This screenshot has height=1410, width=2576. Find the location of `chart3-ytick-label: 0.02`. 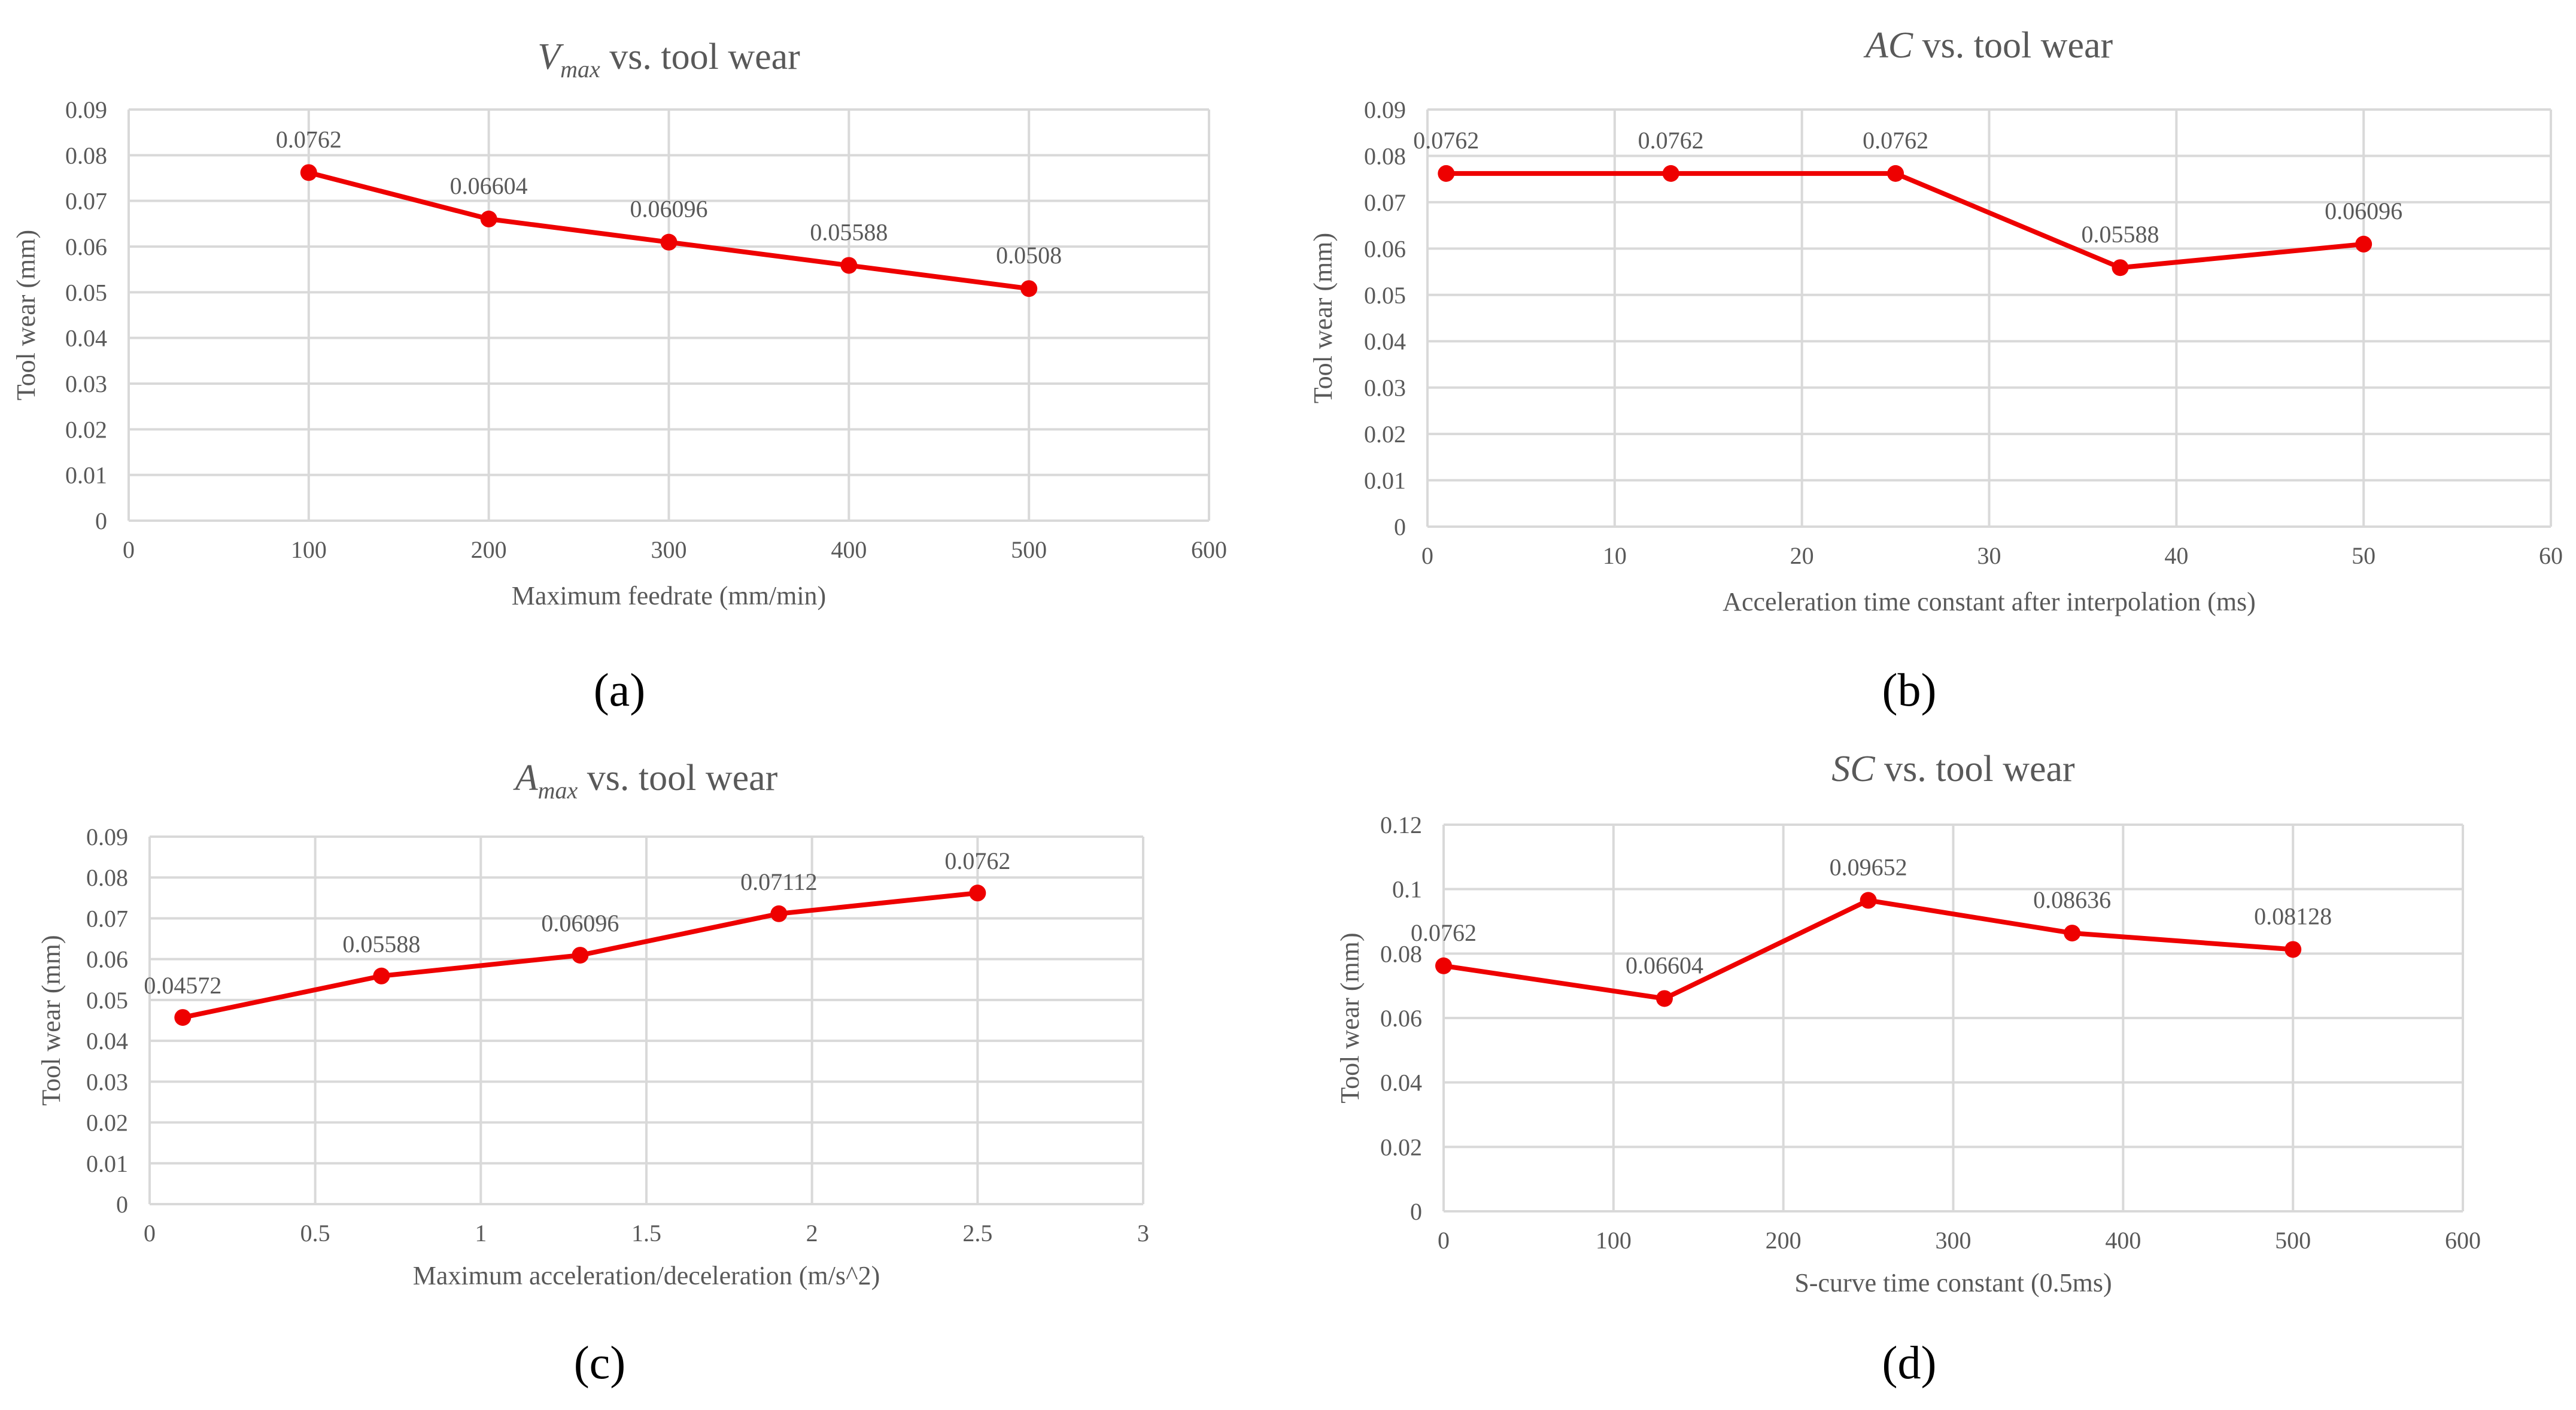

chart3-ytick-label: 0.02 is located at coordinates (107, 1123).